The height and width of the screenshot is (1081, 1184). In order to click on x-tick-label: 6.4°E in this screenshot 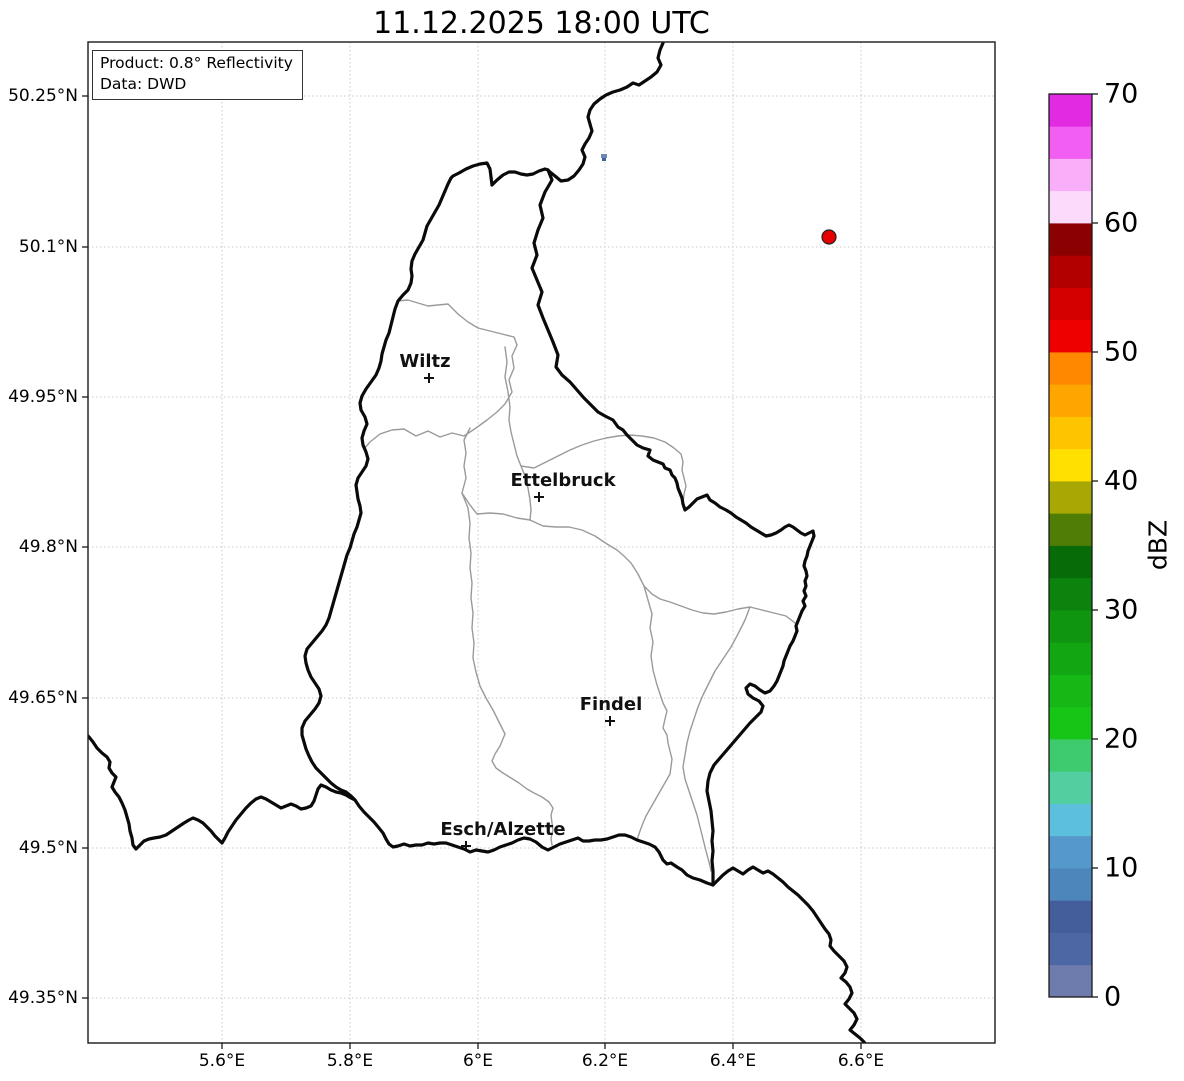, I will do `click(733, 1061)`.